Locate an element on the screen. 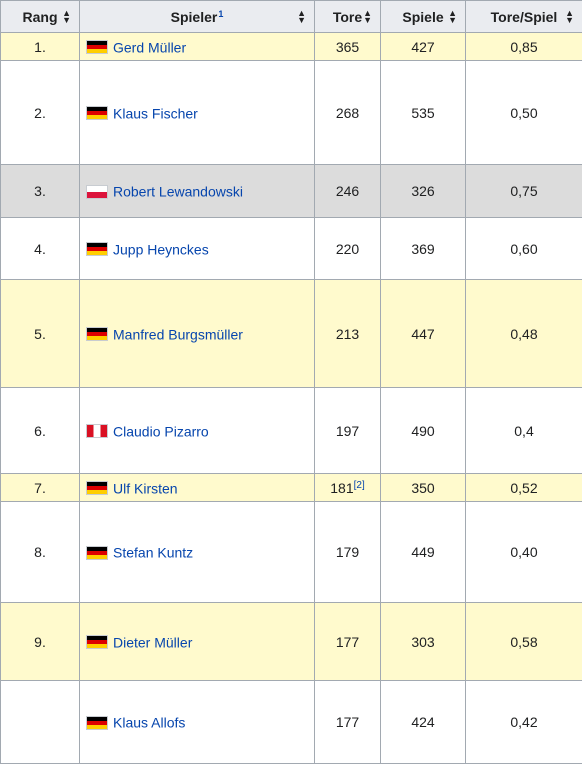 This screenshot has height=764, width=582. column-header-label: Tore is located at coordinates (347, 16).